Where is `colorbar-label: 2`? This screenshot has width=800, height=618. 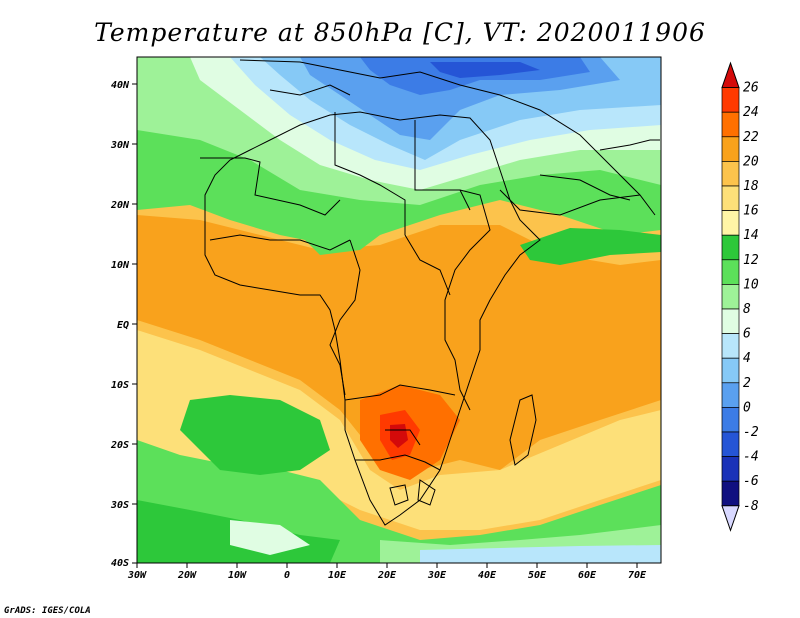
colorbar-label: 2 is located at coordinates (747, 383).